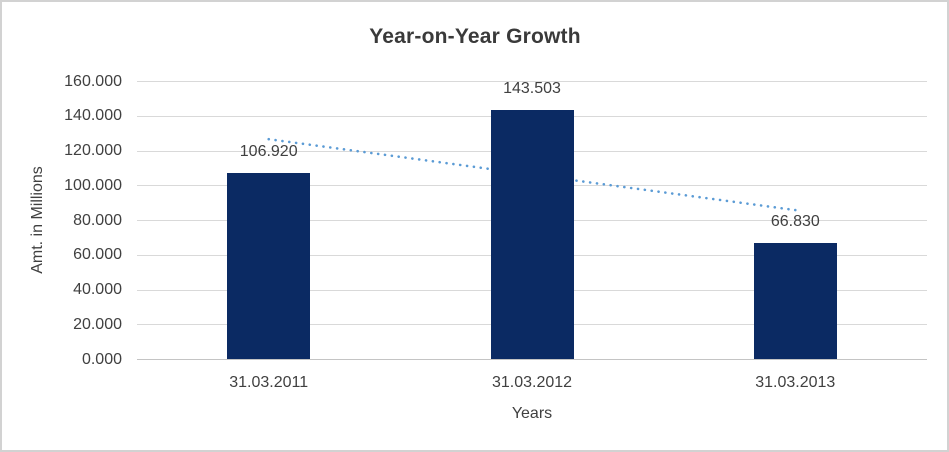 This screenshot has width=949, height=452. Describe the element at coordinates (97, 255) in the screenshot. I see `y-tick-label: 60.000` at that location.